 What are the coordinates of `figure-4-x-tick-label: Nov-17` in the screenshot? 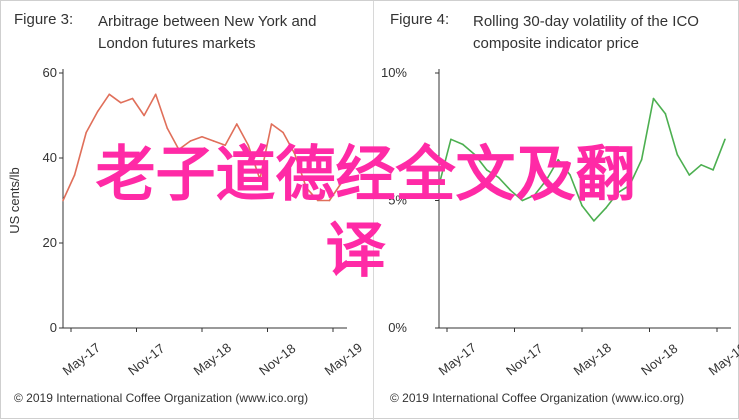 It's located at (524, 360).